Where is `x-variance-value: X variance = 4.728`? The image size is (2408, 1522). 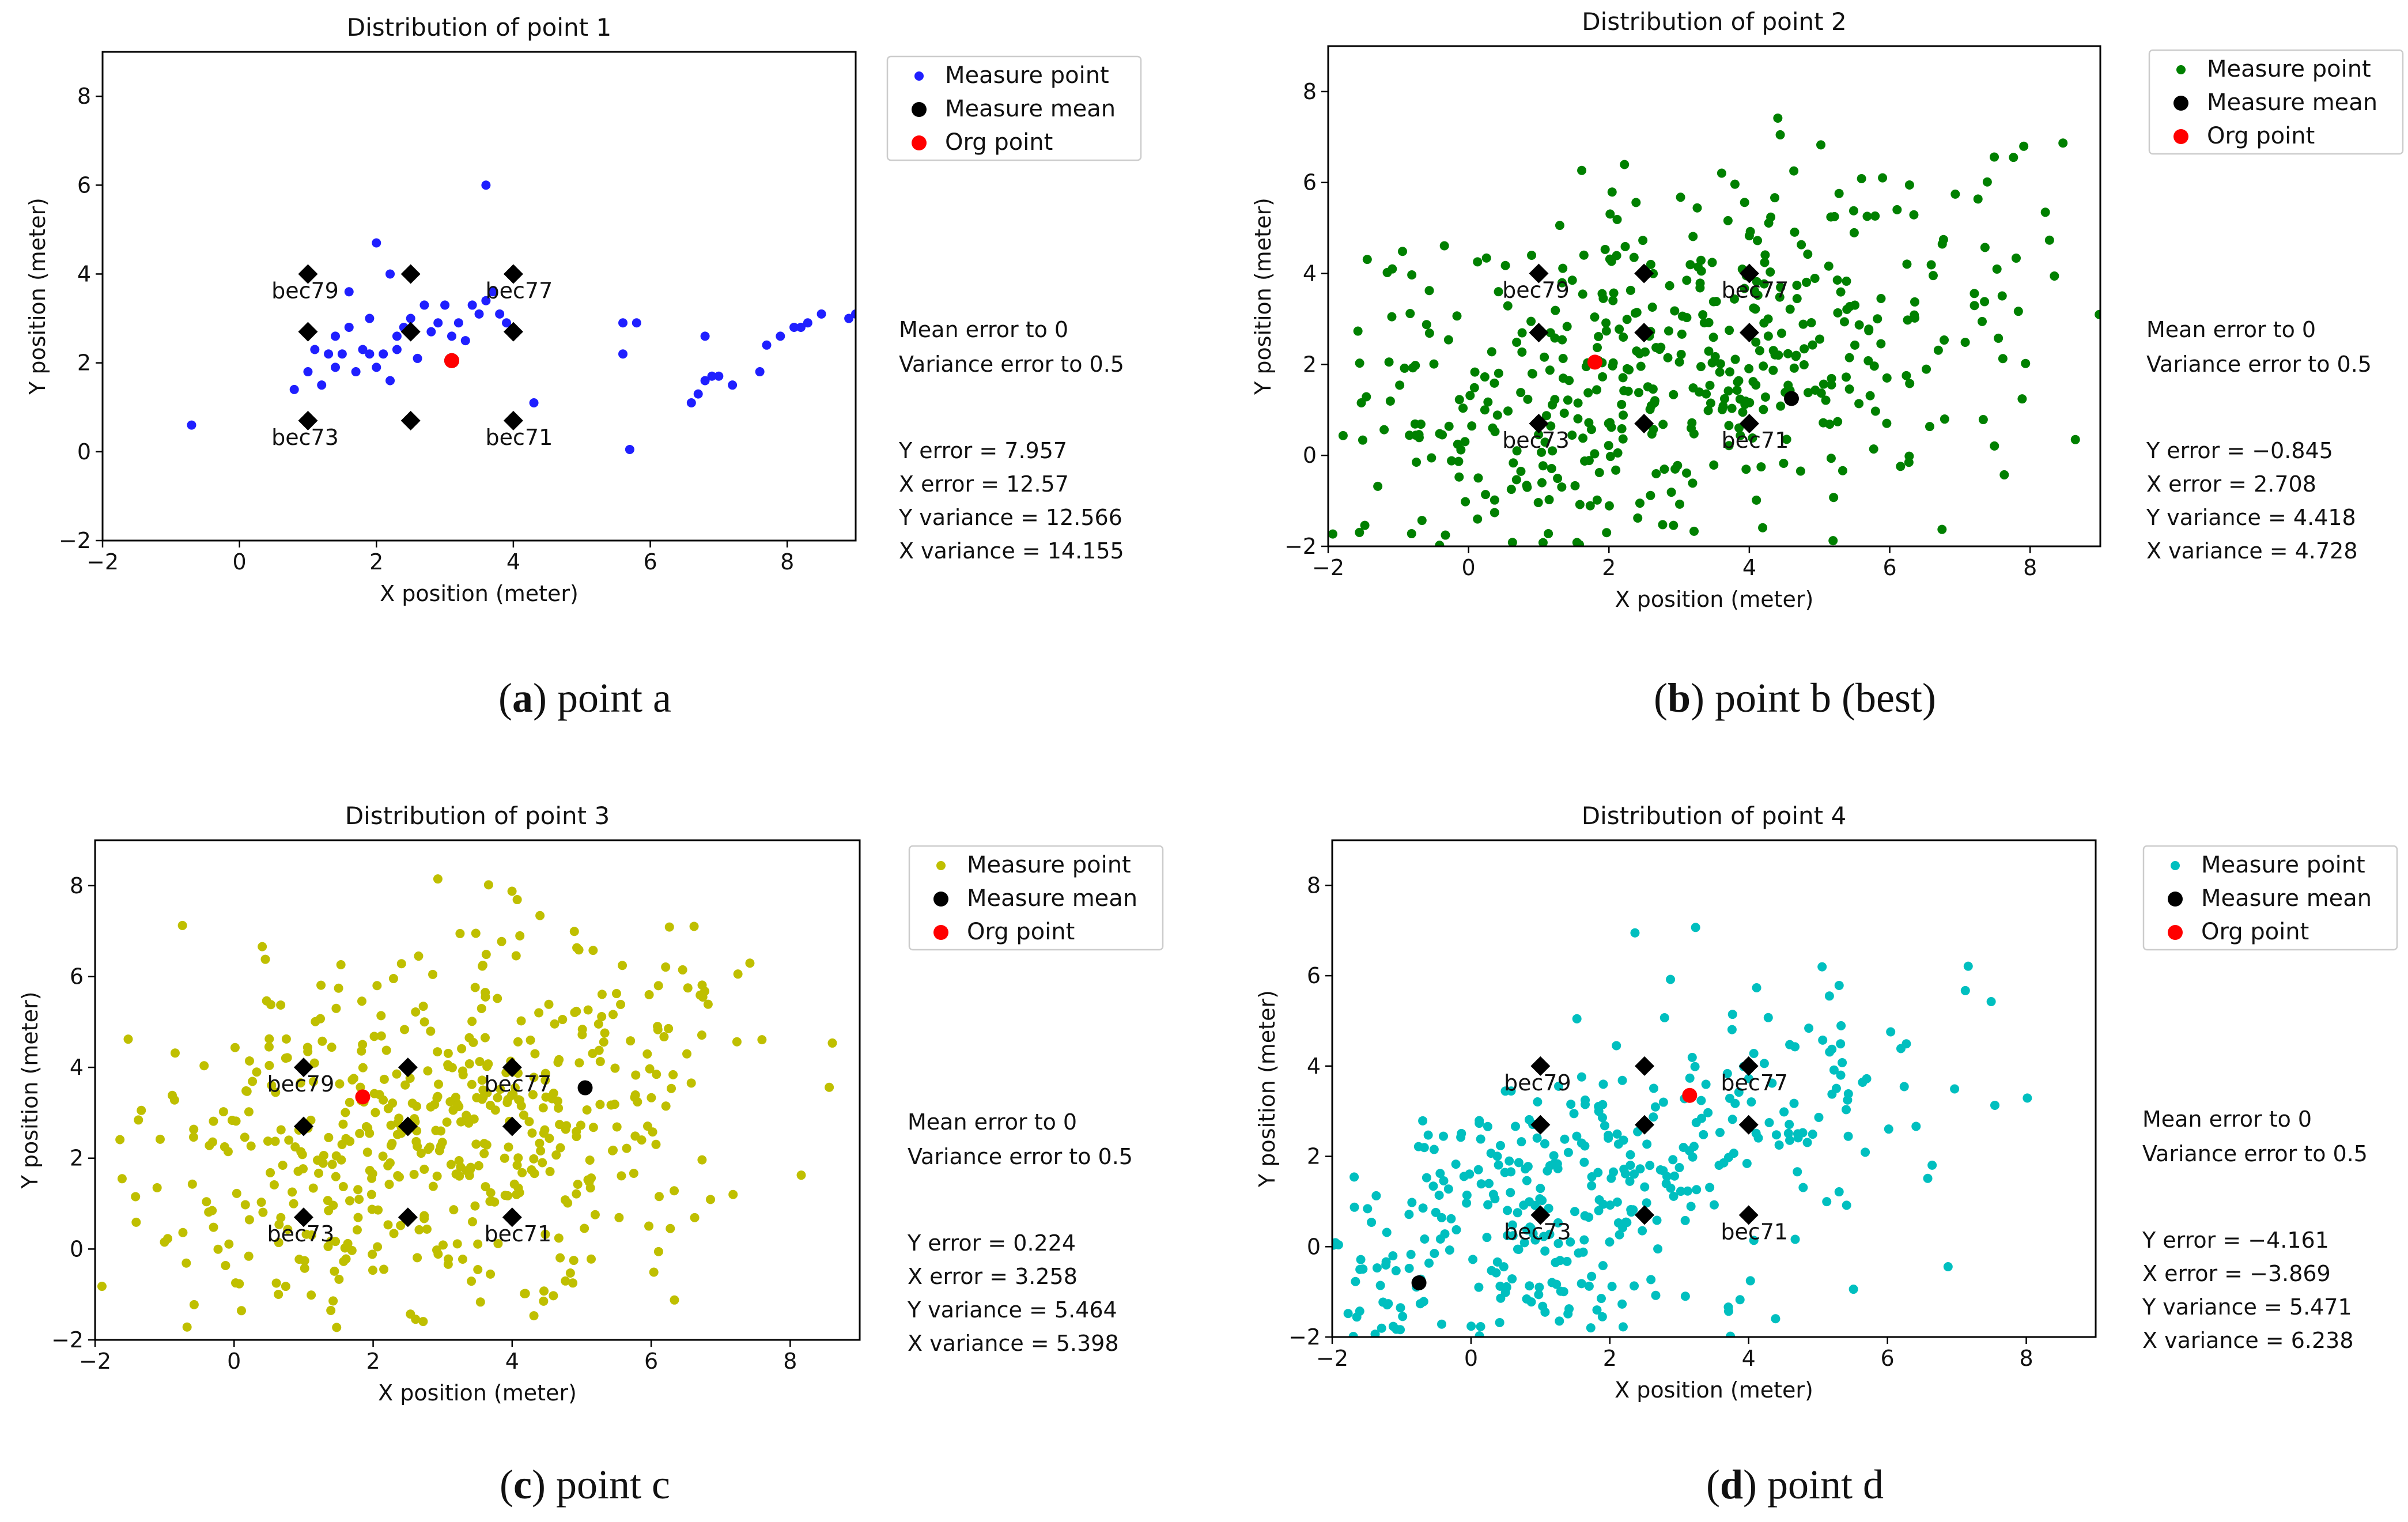
x-variance-value: X variance = 4.728 is located at coordinates (2252, 551).